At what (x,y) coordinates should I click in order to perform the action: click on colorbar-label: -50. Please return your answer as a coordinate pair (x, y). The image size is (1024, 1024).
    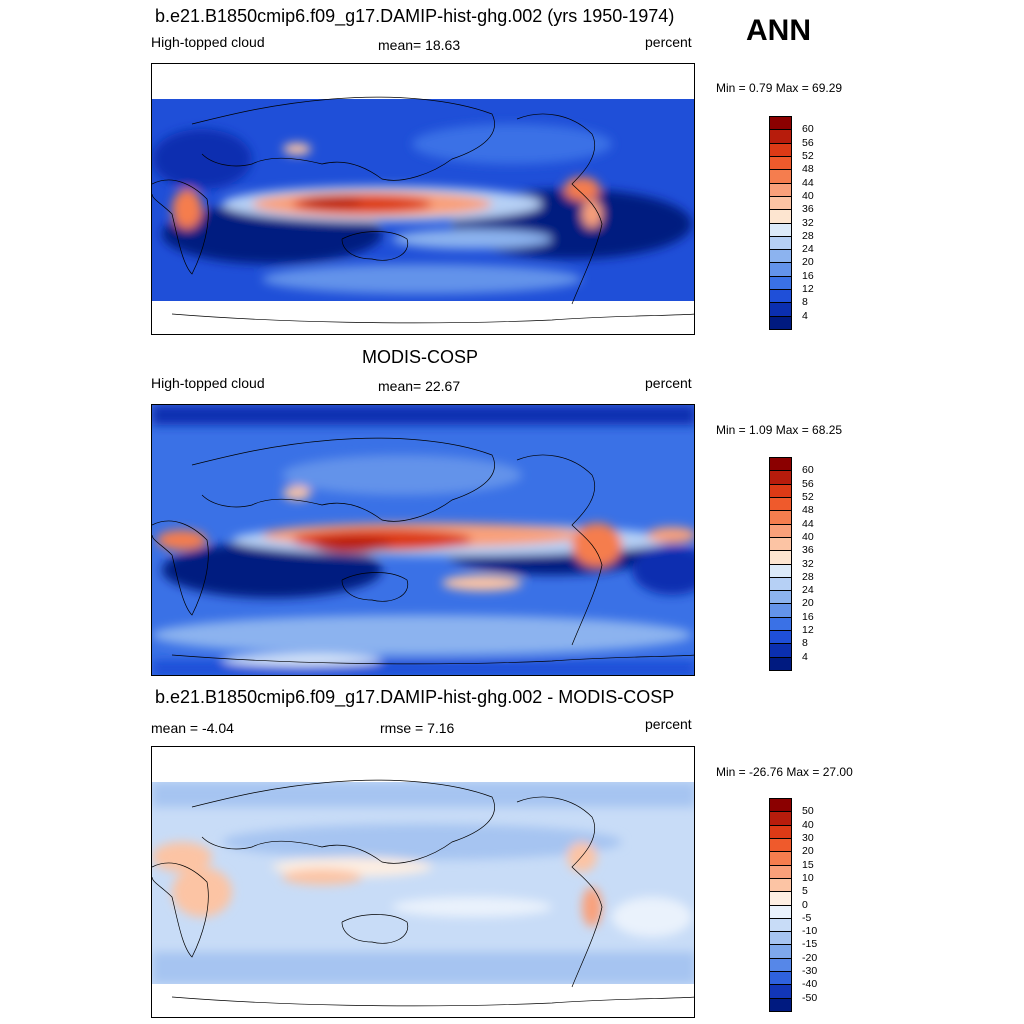
    Looking at the image, I should click on (810, 997).